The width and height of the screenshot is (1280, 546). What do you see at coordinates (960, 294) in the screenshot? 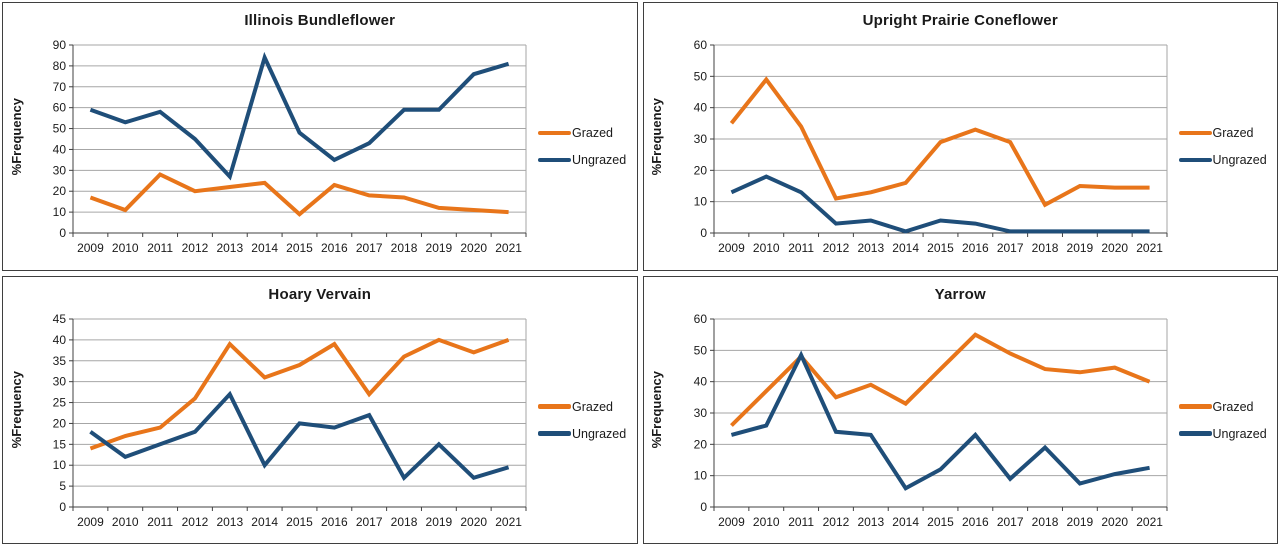
I see `chart-title: Yarrow` at bounding box center [960, 294].